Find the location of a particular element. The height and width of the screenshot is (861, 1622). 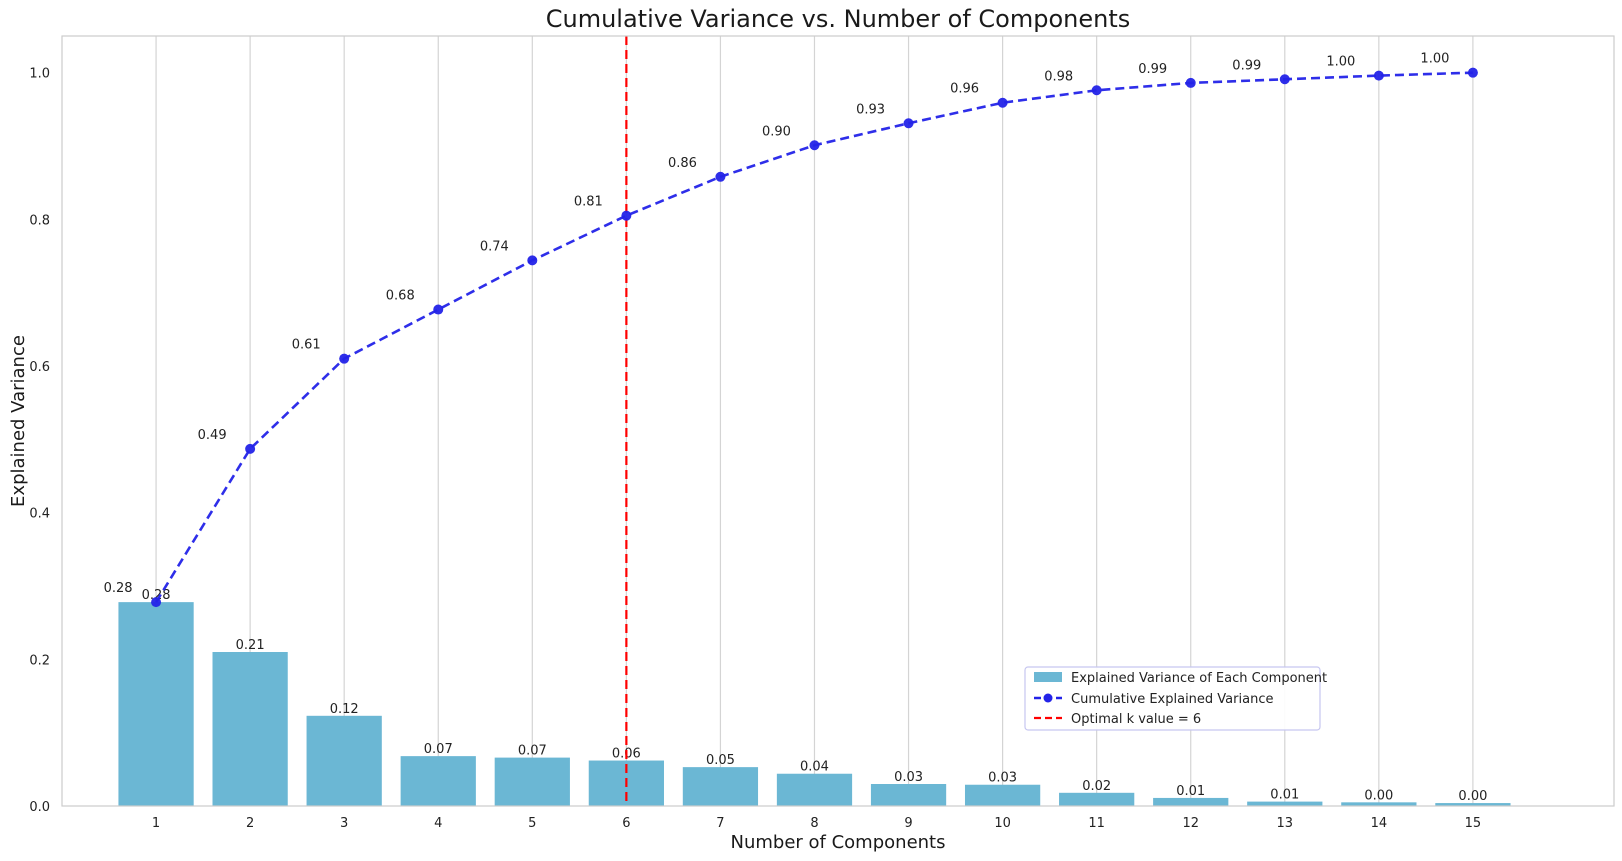

bar-value-label: 0.12 is located at coordinates (344, 709).